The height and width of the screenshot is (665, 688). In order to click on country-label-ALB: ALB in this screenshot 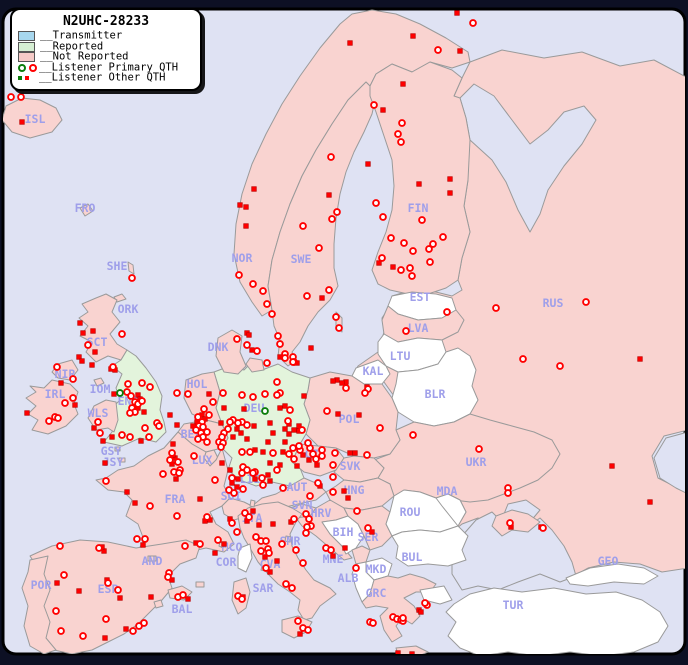, I will do `click(348, 578)`.